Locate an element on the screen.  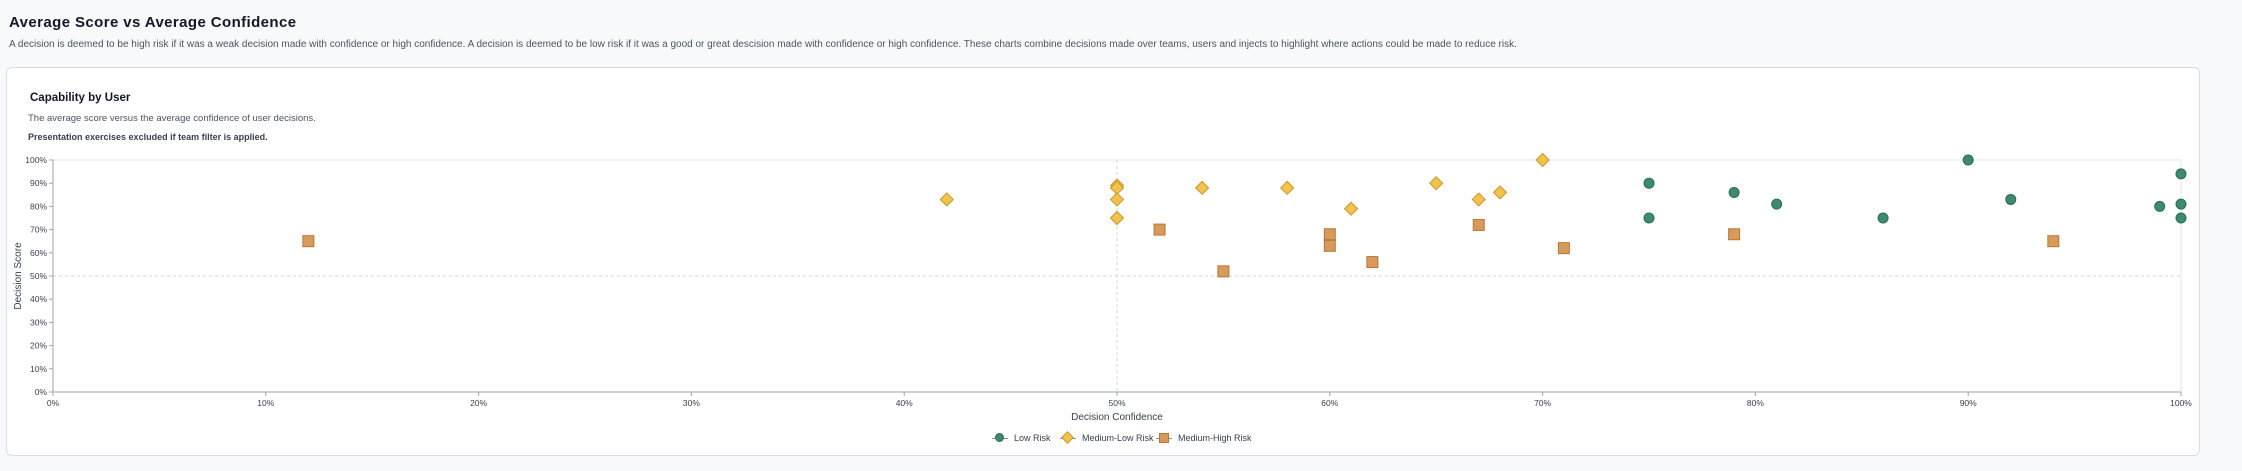
page-title: Average Score vs Average Confidence is located at coordinates (153, 22).